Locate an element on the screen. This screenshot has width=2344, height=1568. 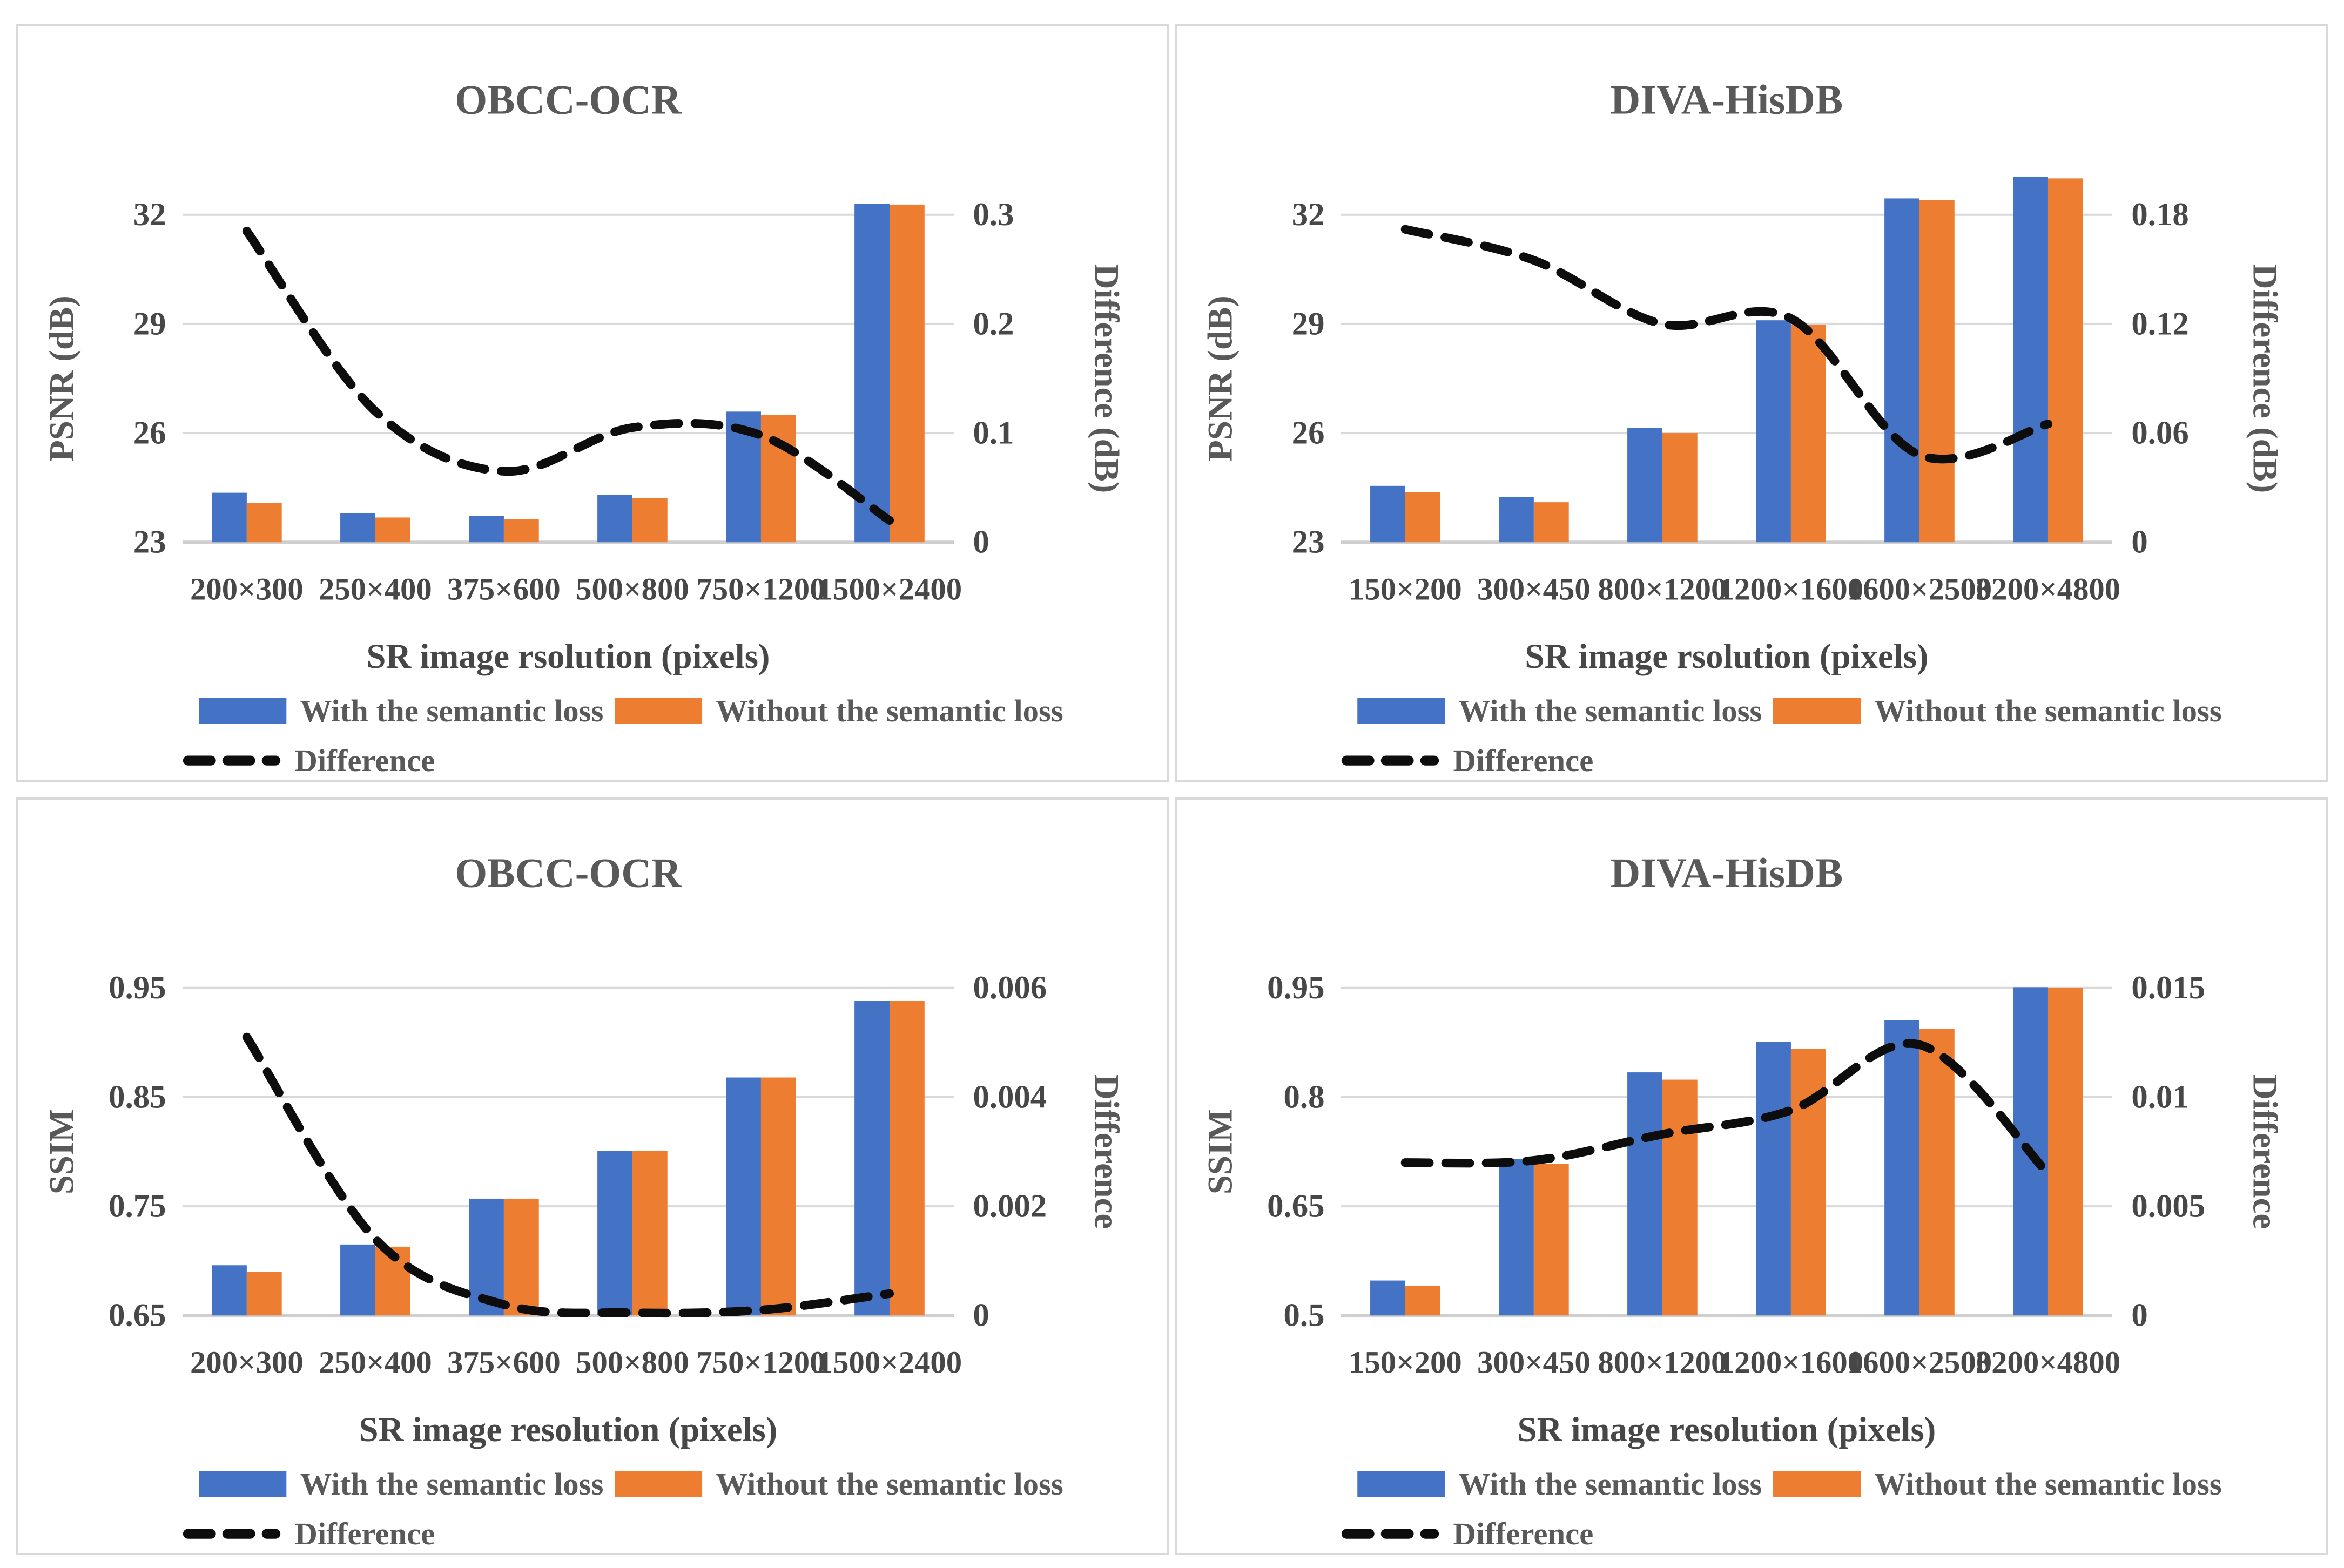
right-axis-tick-label: 0.006 is located at coordinates (1010, 988).